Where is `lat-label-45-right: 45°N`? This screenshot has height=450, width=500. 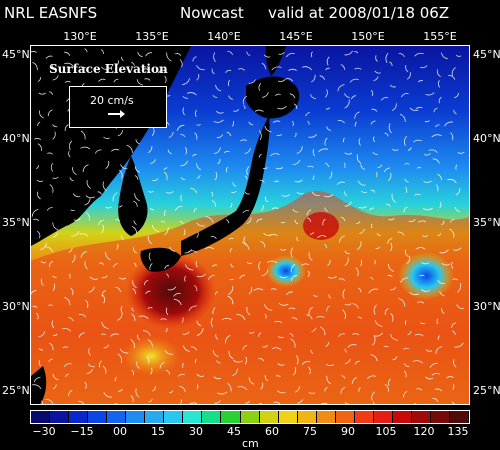 lat-label-45-right: 45°N is located at coordinates (486, 54).